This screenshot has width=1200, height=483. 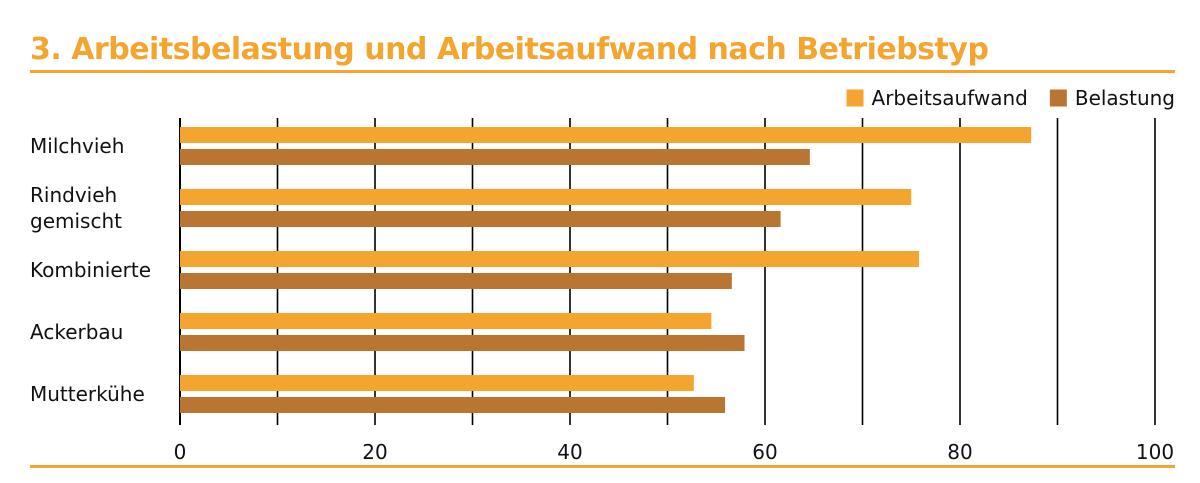 What do you see at coordinates (87, 394) in the screenshot?
I see `category-label: Mutterkühe` at bounding box center [87, 394].